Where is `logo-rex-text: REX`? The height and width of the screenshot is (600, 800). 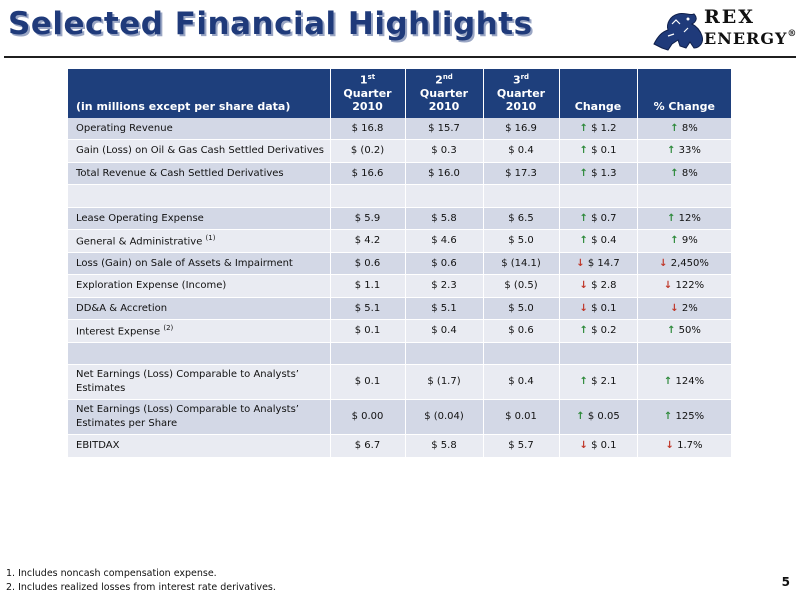 logo-rex-text: REX is located at coordinates (730, 17).